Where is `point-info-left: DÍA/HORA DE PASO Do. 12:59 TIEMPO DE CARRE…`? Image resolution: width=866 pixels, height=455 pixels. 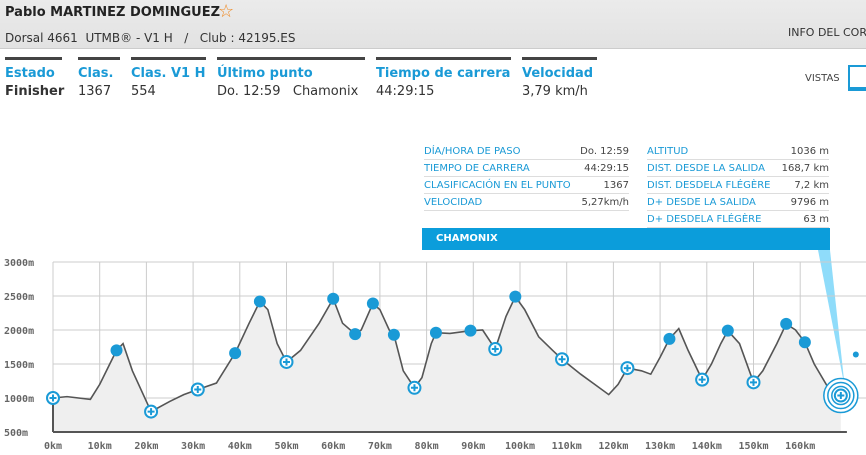 point-info-left: DÍA/HORA DE PASO Do. 12:59 TIEMPO DE CARRE… is located at coordinates (526, 177).